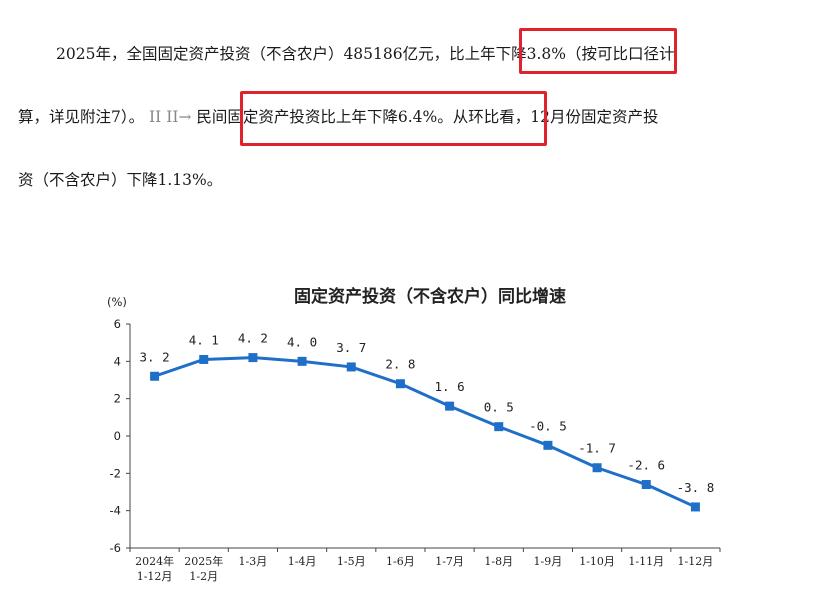  Describe the element at coordinates (351, 561) in the screenshot. I see `x-tick-label: 1-5月` at that location.